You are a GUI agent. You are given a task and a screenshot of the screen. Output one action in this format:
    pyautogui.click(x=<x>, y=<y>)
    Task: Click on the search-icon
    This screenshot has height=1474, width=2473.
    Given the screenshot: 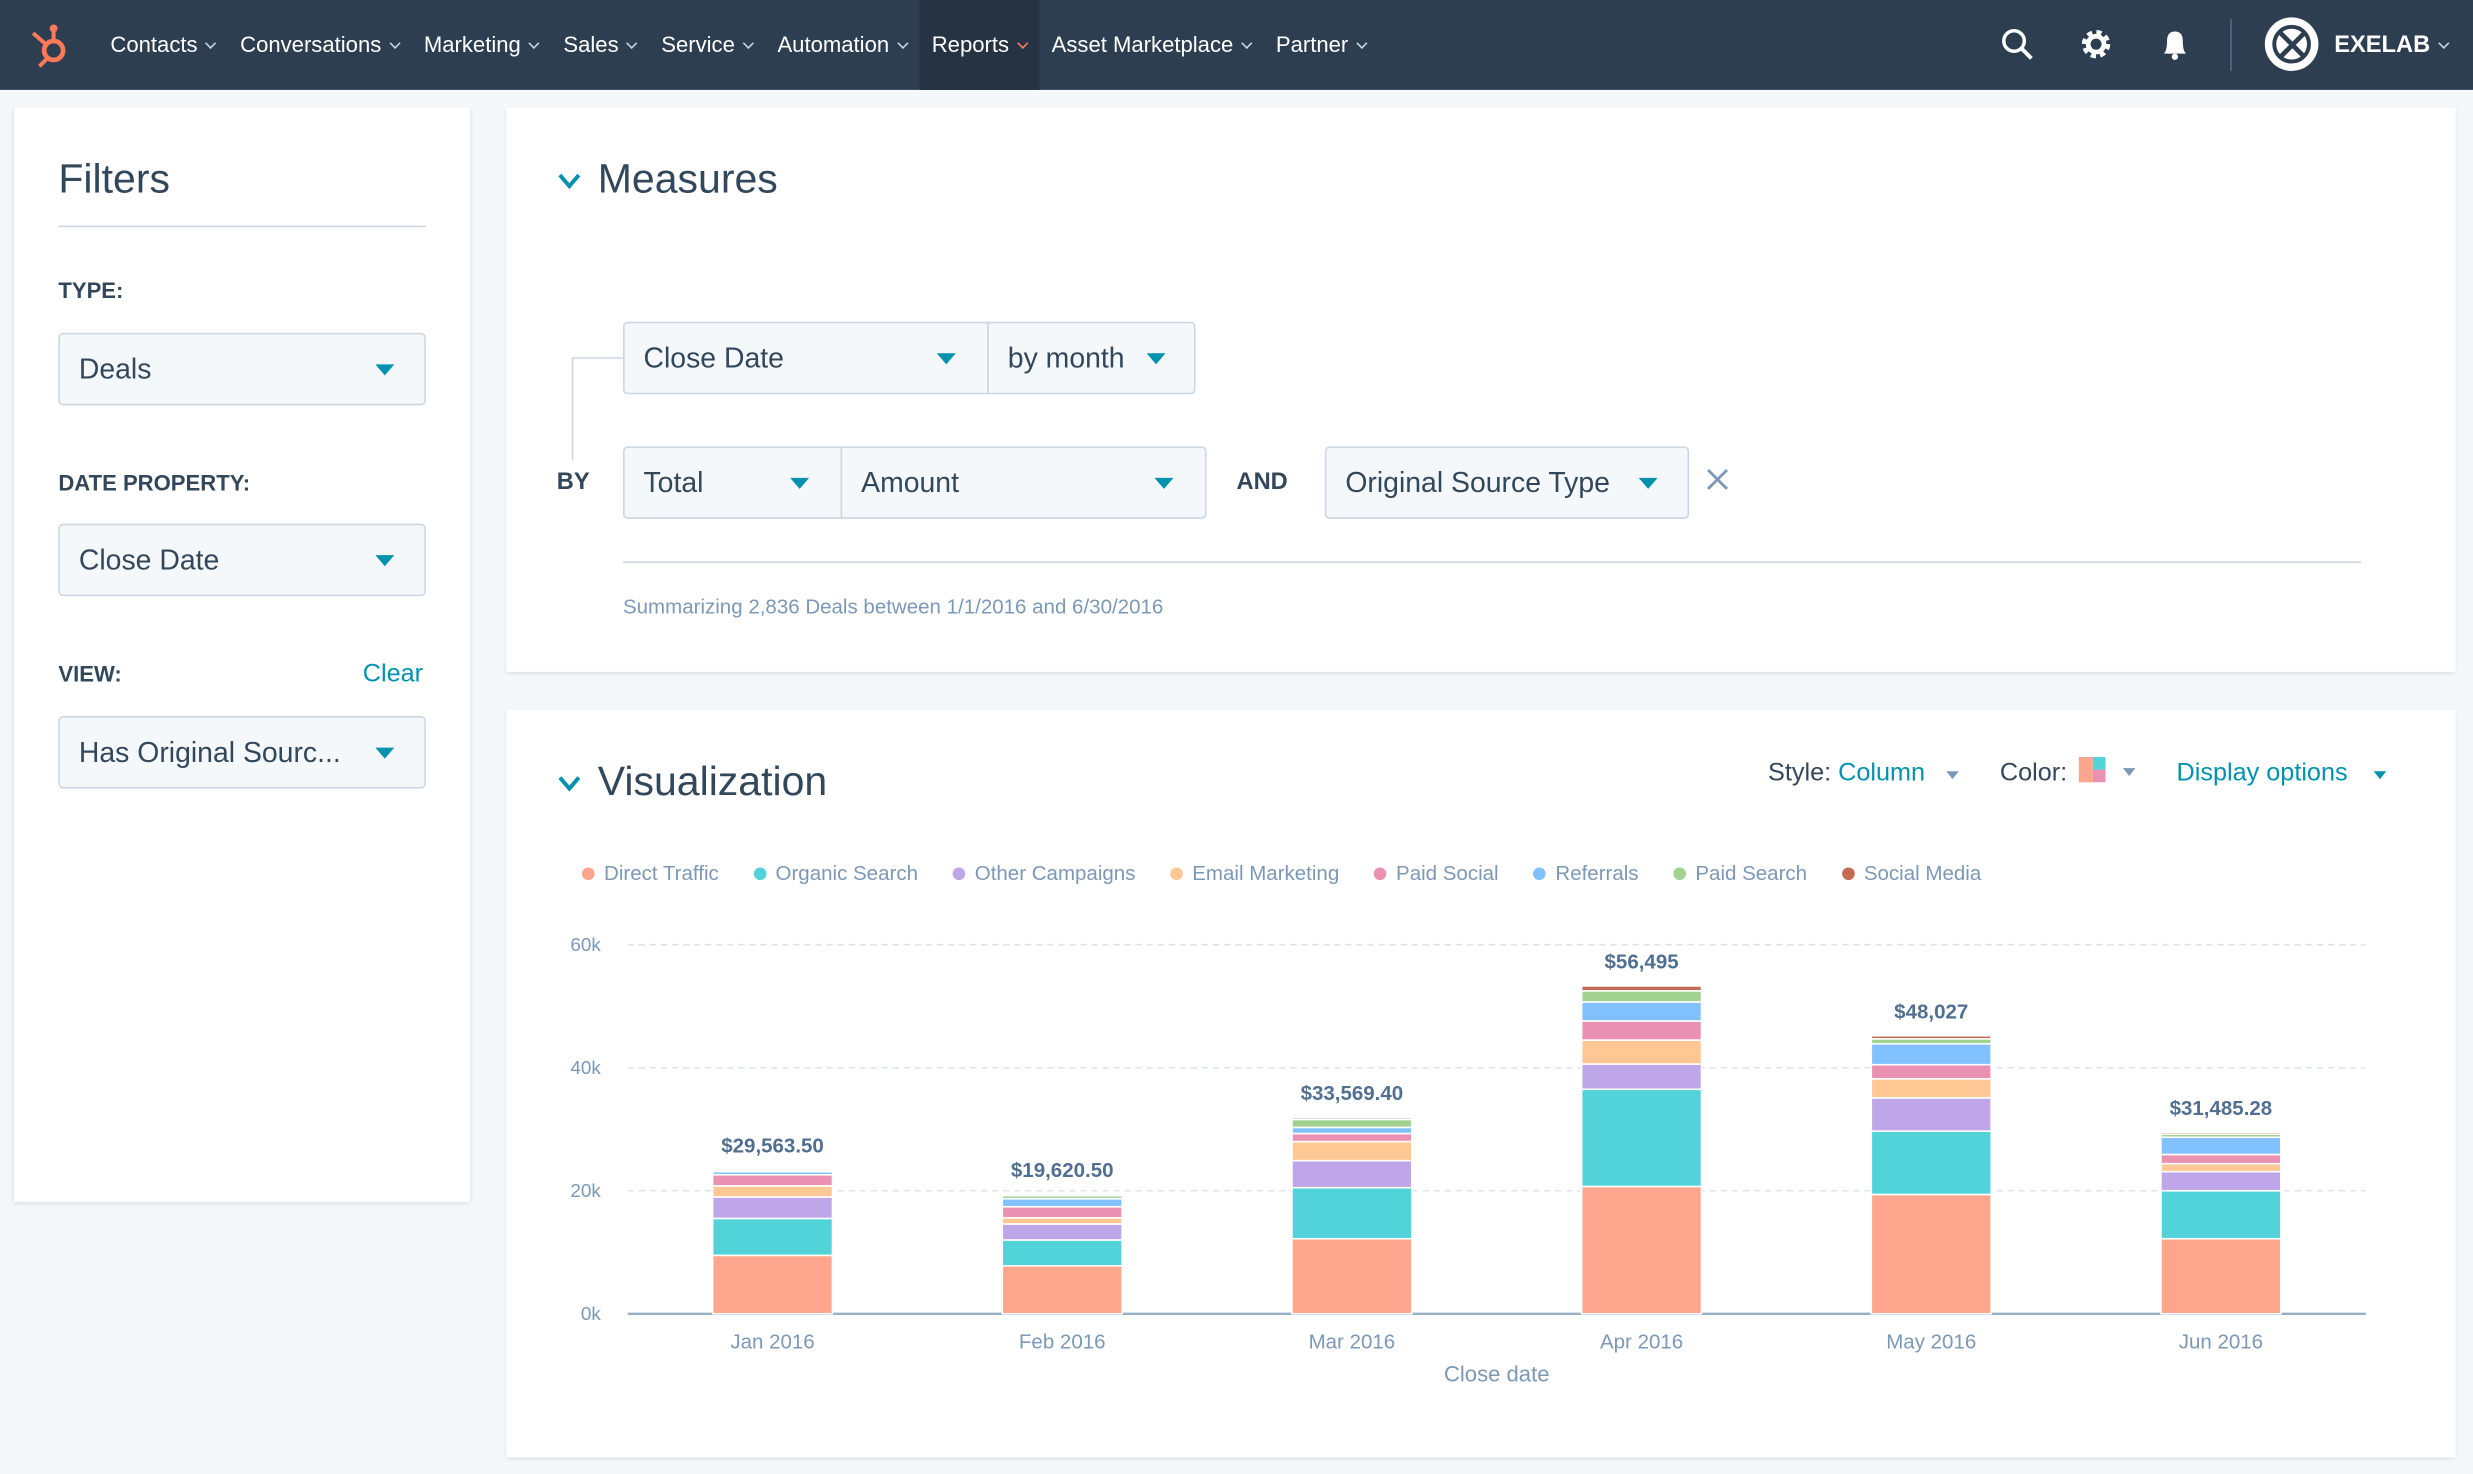 What is the action you would take?
    pyautogui.click(x=2019, y=46)
    